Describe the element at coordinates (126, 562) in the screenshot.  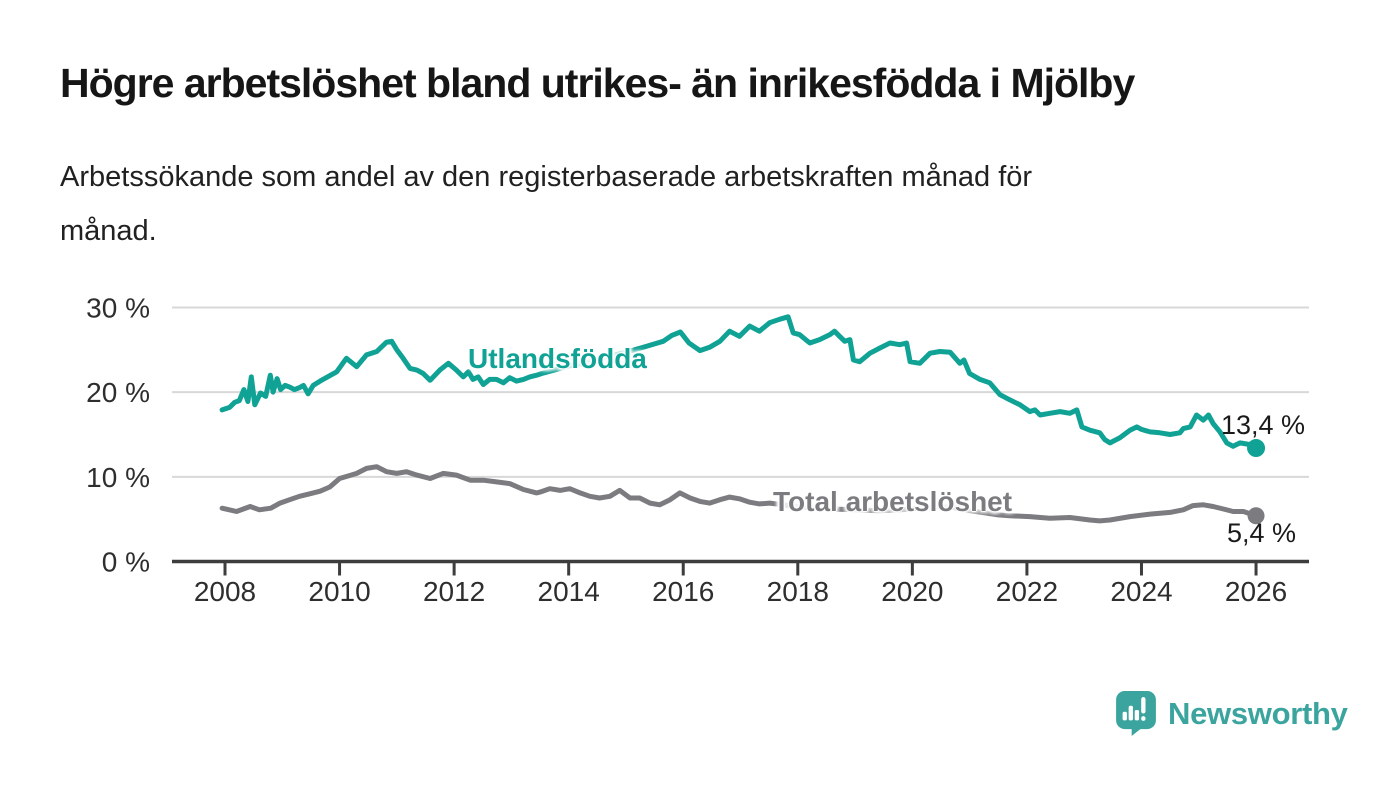
I see `y-axis-label-0: 0 %` at that location.